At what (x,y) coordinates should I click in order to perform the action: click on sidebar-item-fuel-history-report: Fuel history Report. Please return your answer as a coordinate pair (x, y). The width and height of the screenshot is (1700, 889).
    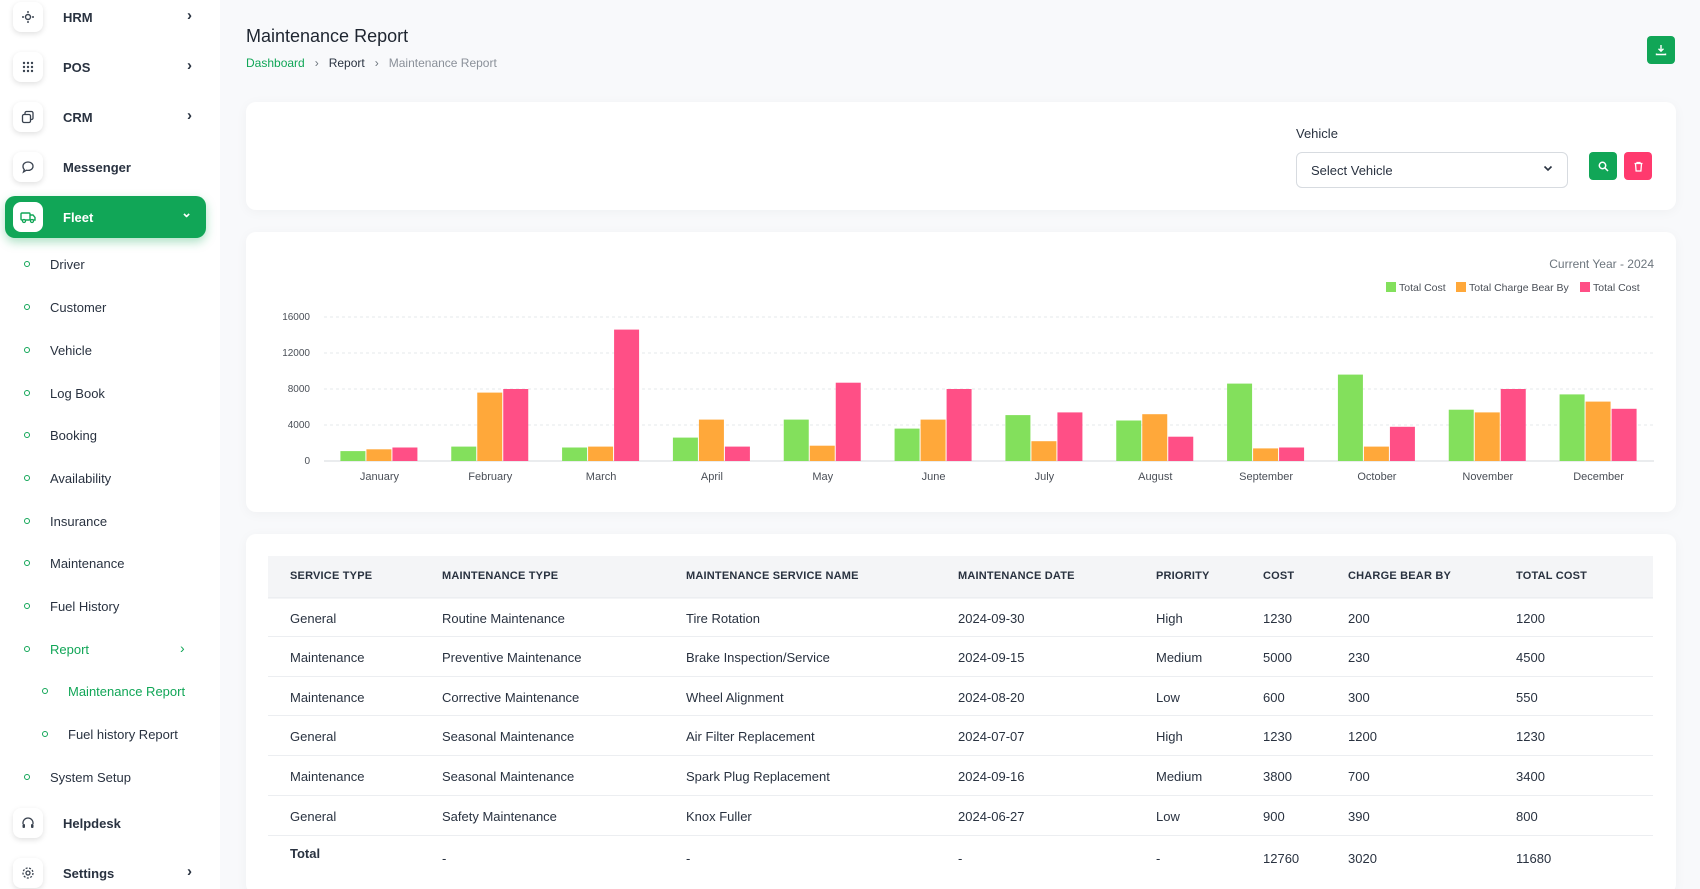
    Looking at the image, I should click on (110, 734).